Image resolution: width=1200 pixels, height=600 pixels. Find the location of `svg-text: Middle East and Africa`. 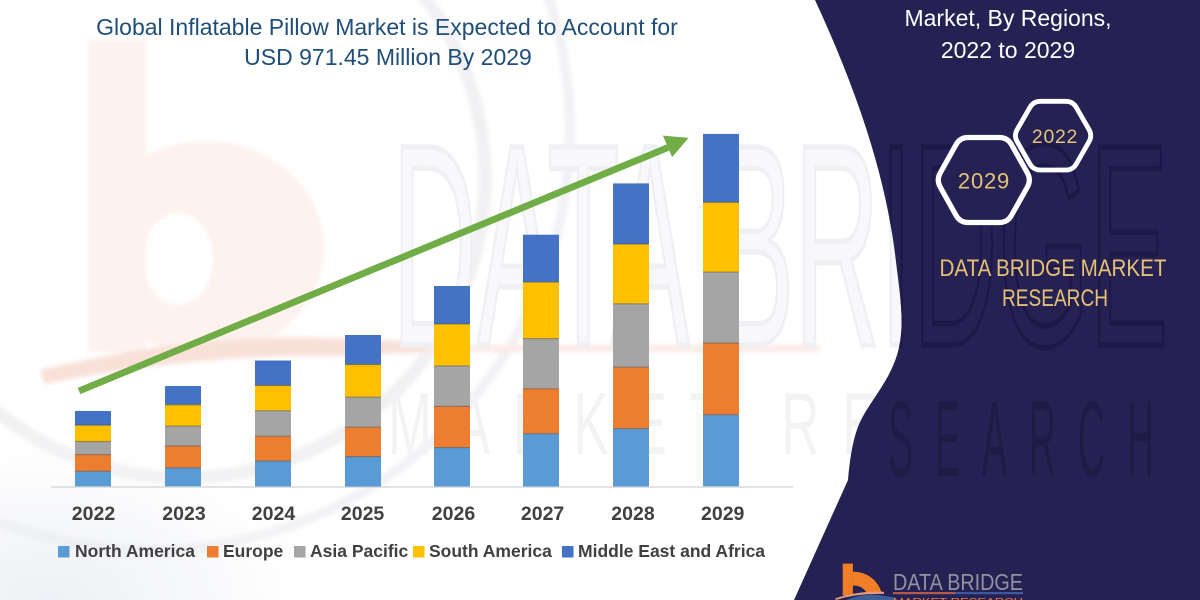

svg-text: Middle East and Africa is located at coordinates (671, 551).